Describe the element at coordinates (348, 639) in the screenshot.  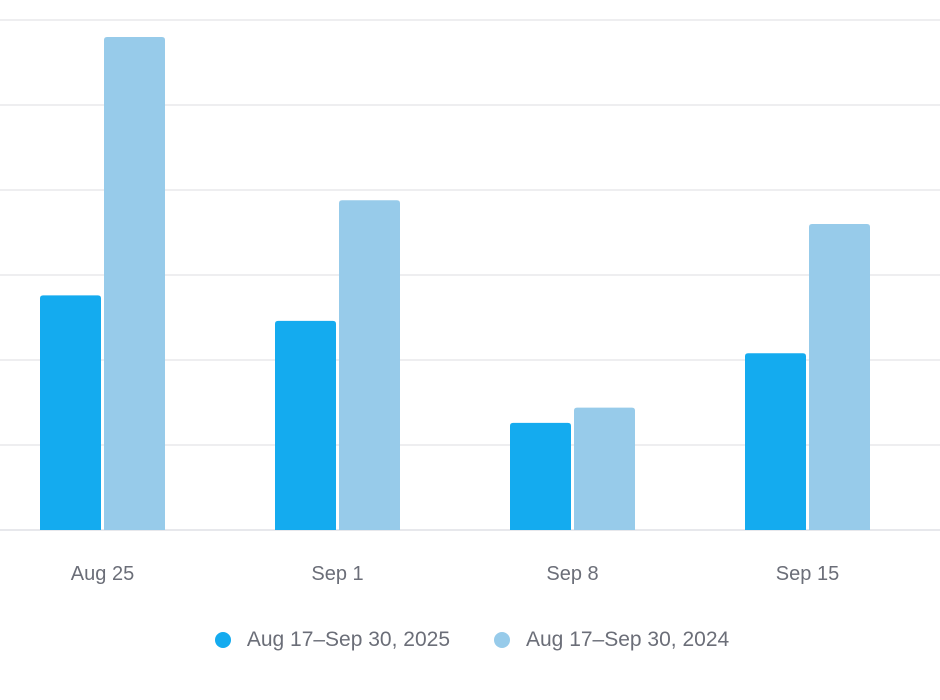
I see `legend-label-2025: Aug 17–Sep 30, 2025` at that location.